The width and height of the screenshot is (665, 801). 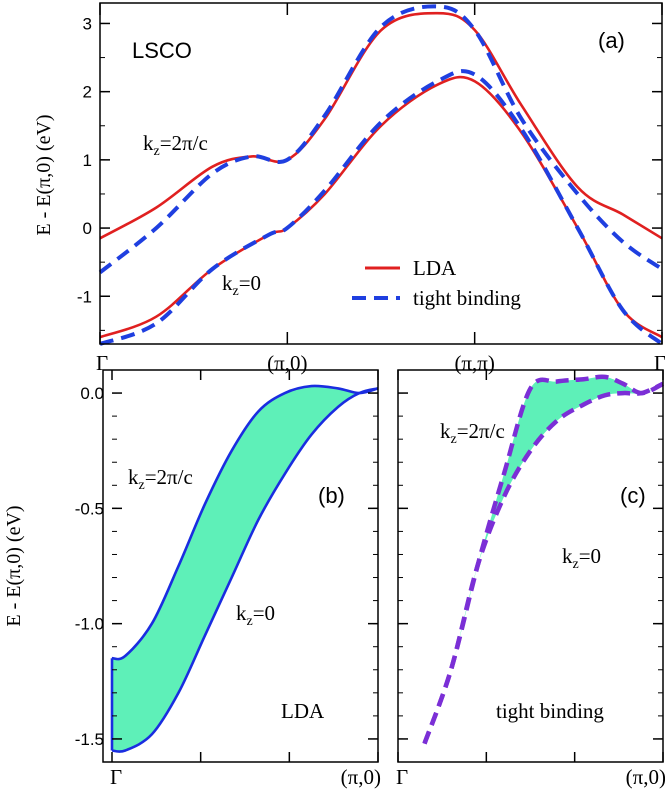 I want to click on panel-b-y-label: -0.5, so click(x=89, y=508).